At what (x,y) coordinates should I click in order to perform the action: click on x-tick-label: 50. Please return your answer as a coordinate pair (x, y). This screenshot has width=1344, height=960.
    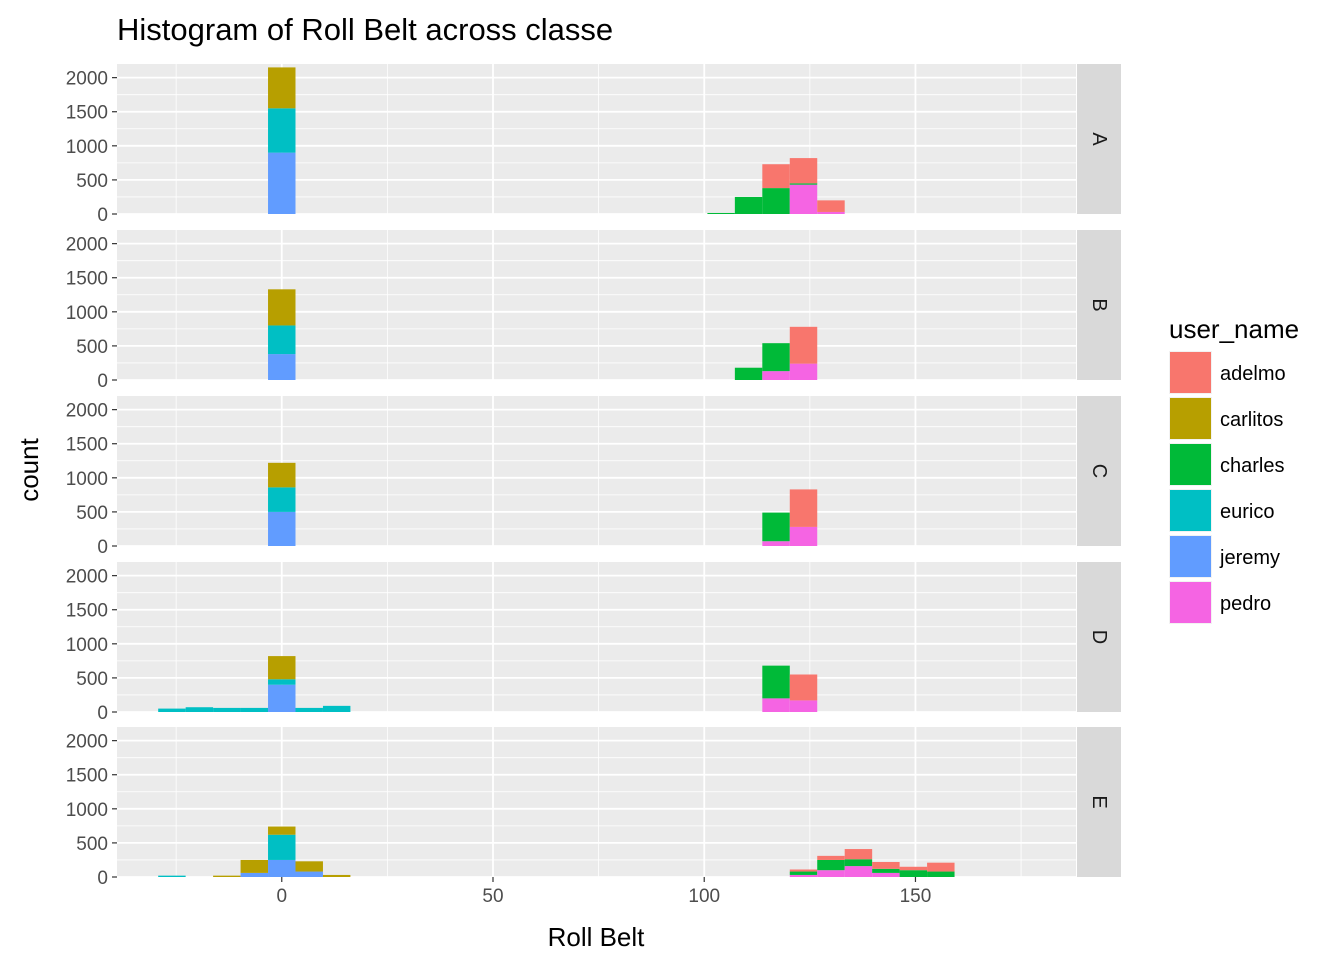
    Looking at the image, I should click on (492, 896).